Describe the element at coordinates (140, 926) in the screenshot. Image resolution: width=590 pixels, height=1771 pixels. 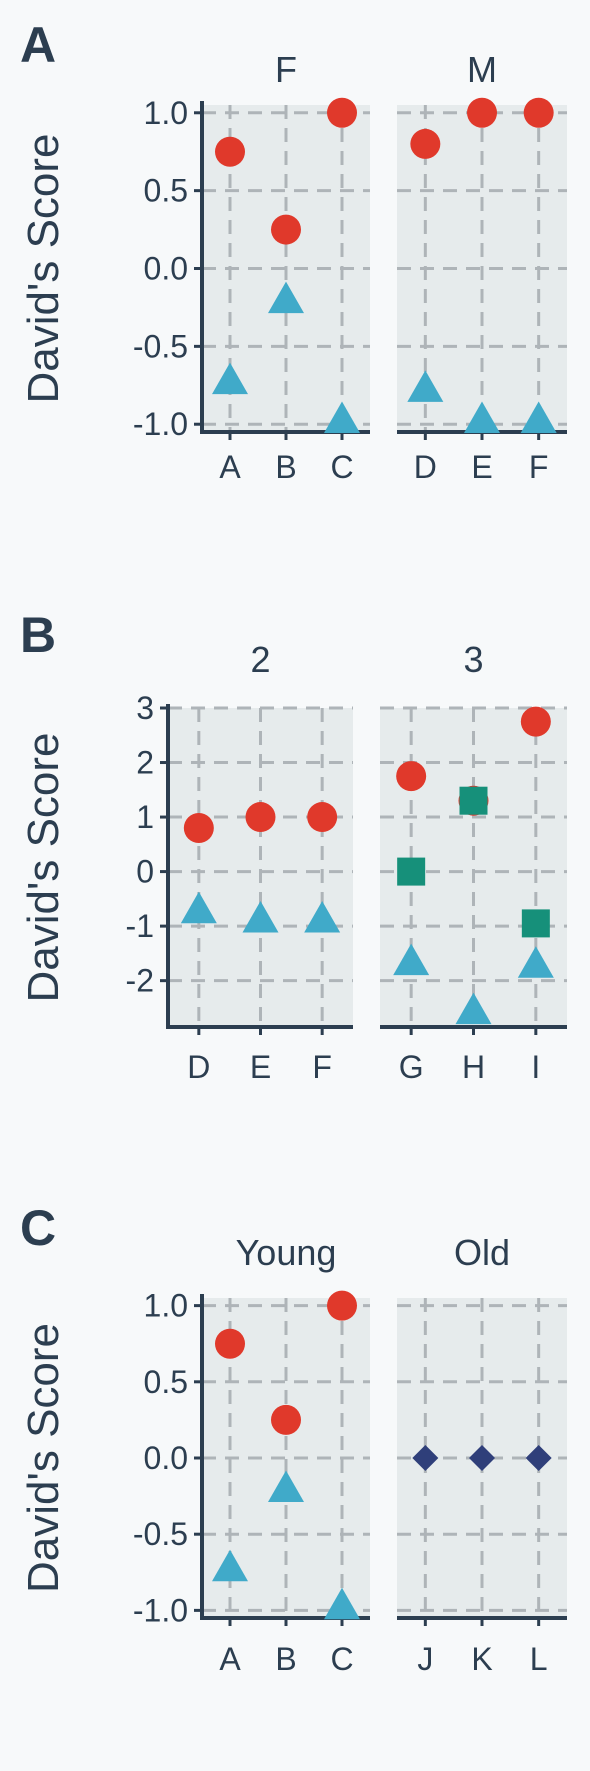
I see `y-tick-label: -1` at that location.